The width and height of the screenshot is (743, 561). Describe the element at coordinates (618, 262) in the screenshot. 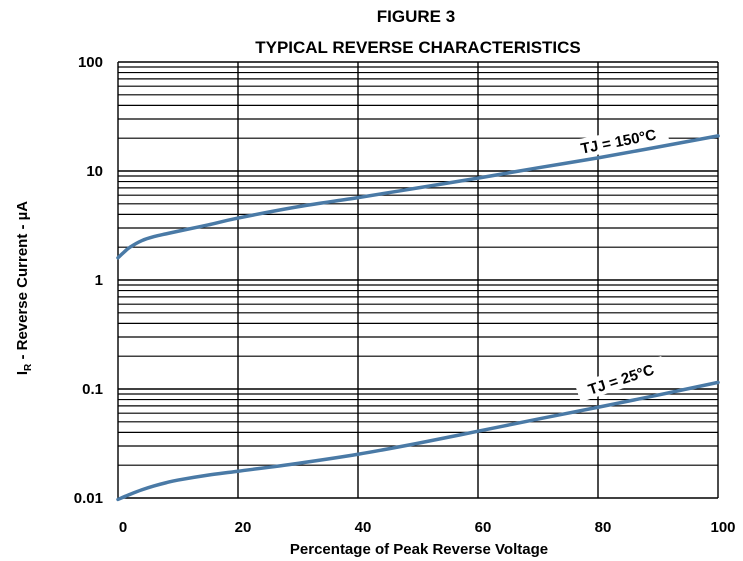

I see `series-labels: TJ = 150°CTJ = 25°C` at that location.